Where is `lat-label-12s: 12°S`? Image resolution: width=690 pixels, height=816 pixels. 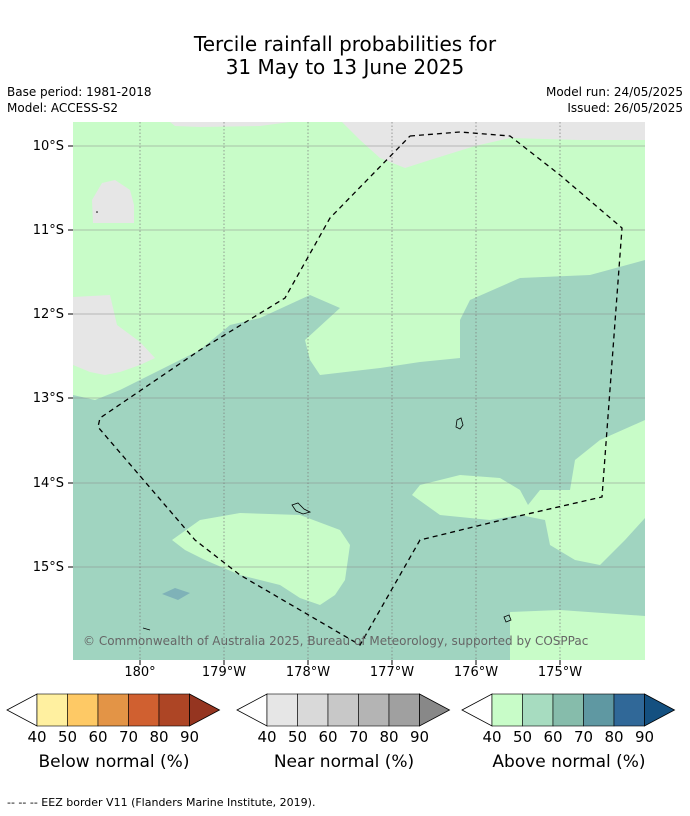
lat-label-12s: 12°S is located at coordinates (48, 314).